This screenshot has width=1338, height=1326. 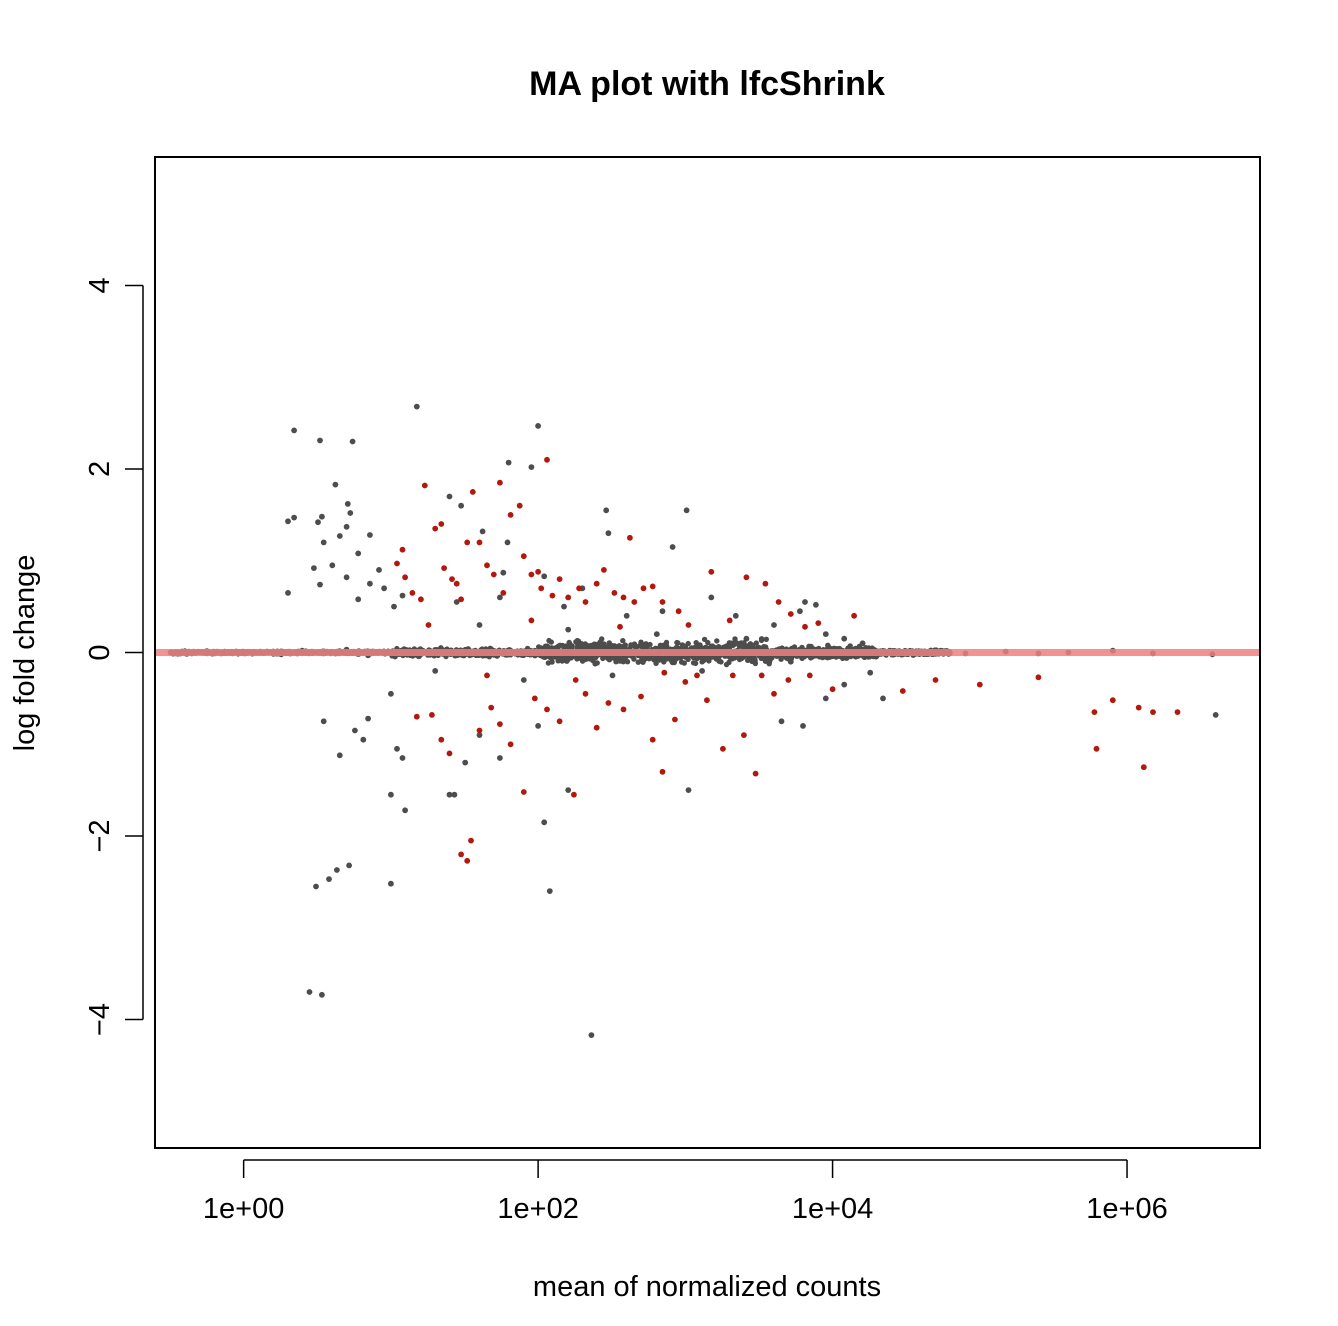 What do you see at coordinates (100, 652) in the screenshot?
I see `y-tick-label: 0` at bounding box center [100, 652].